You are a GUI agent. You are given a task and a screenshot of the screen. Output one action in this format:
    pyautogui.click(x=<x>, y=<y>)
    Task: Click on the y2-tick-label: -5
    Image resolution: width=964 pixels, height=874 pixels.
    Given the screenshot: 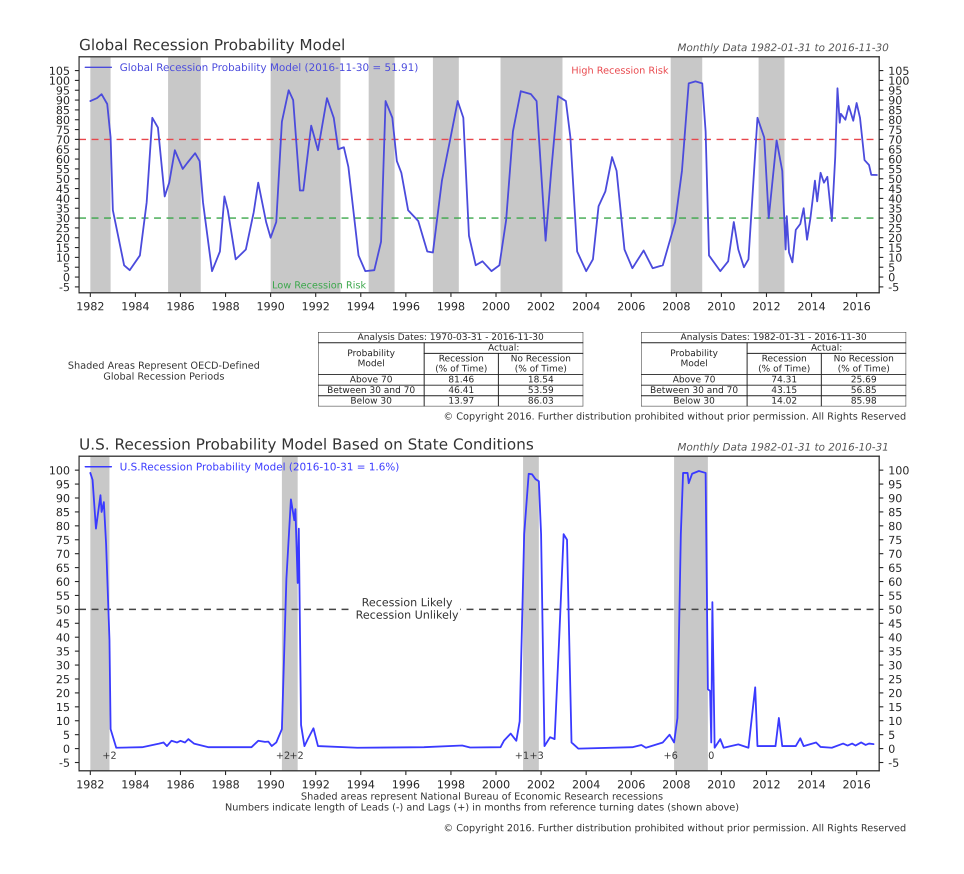 What is the action you would take?
    pyautogui.click(x=893, y=287)
    